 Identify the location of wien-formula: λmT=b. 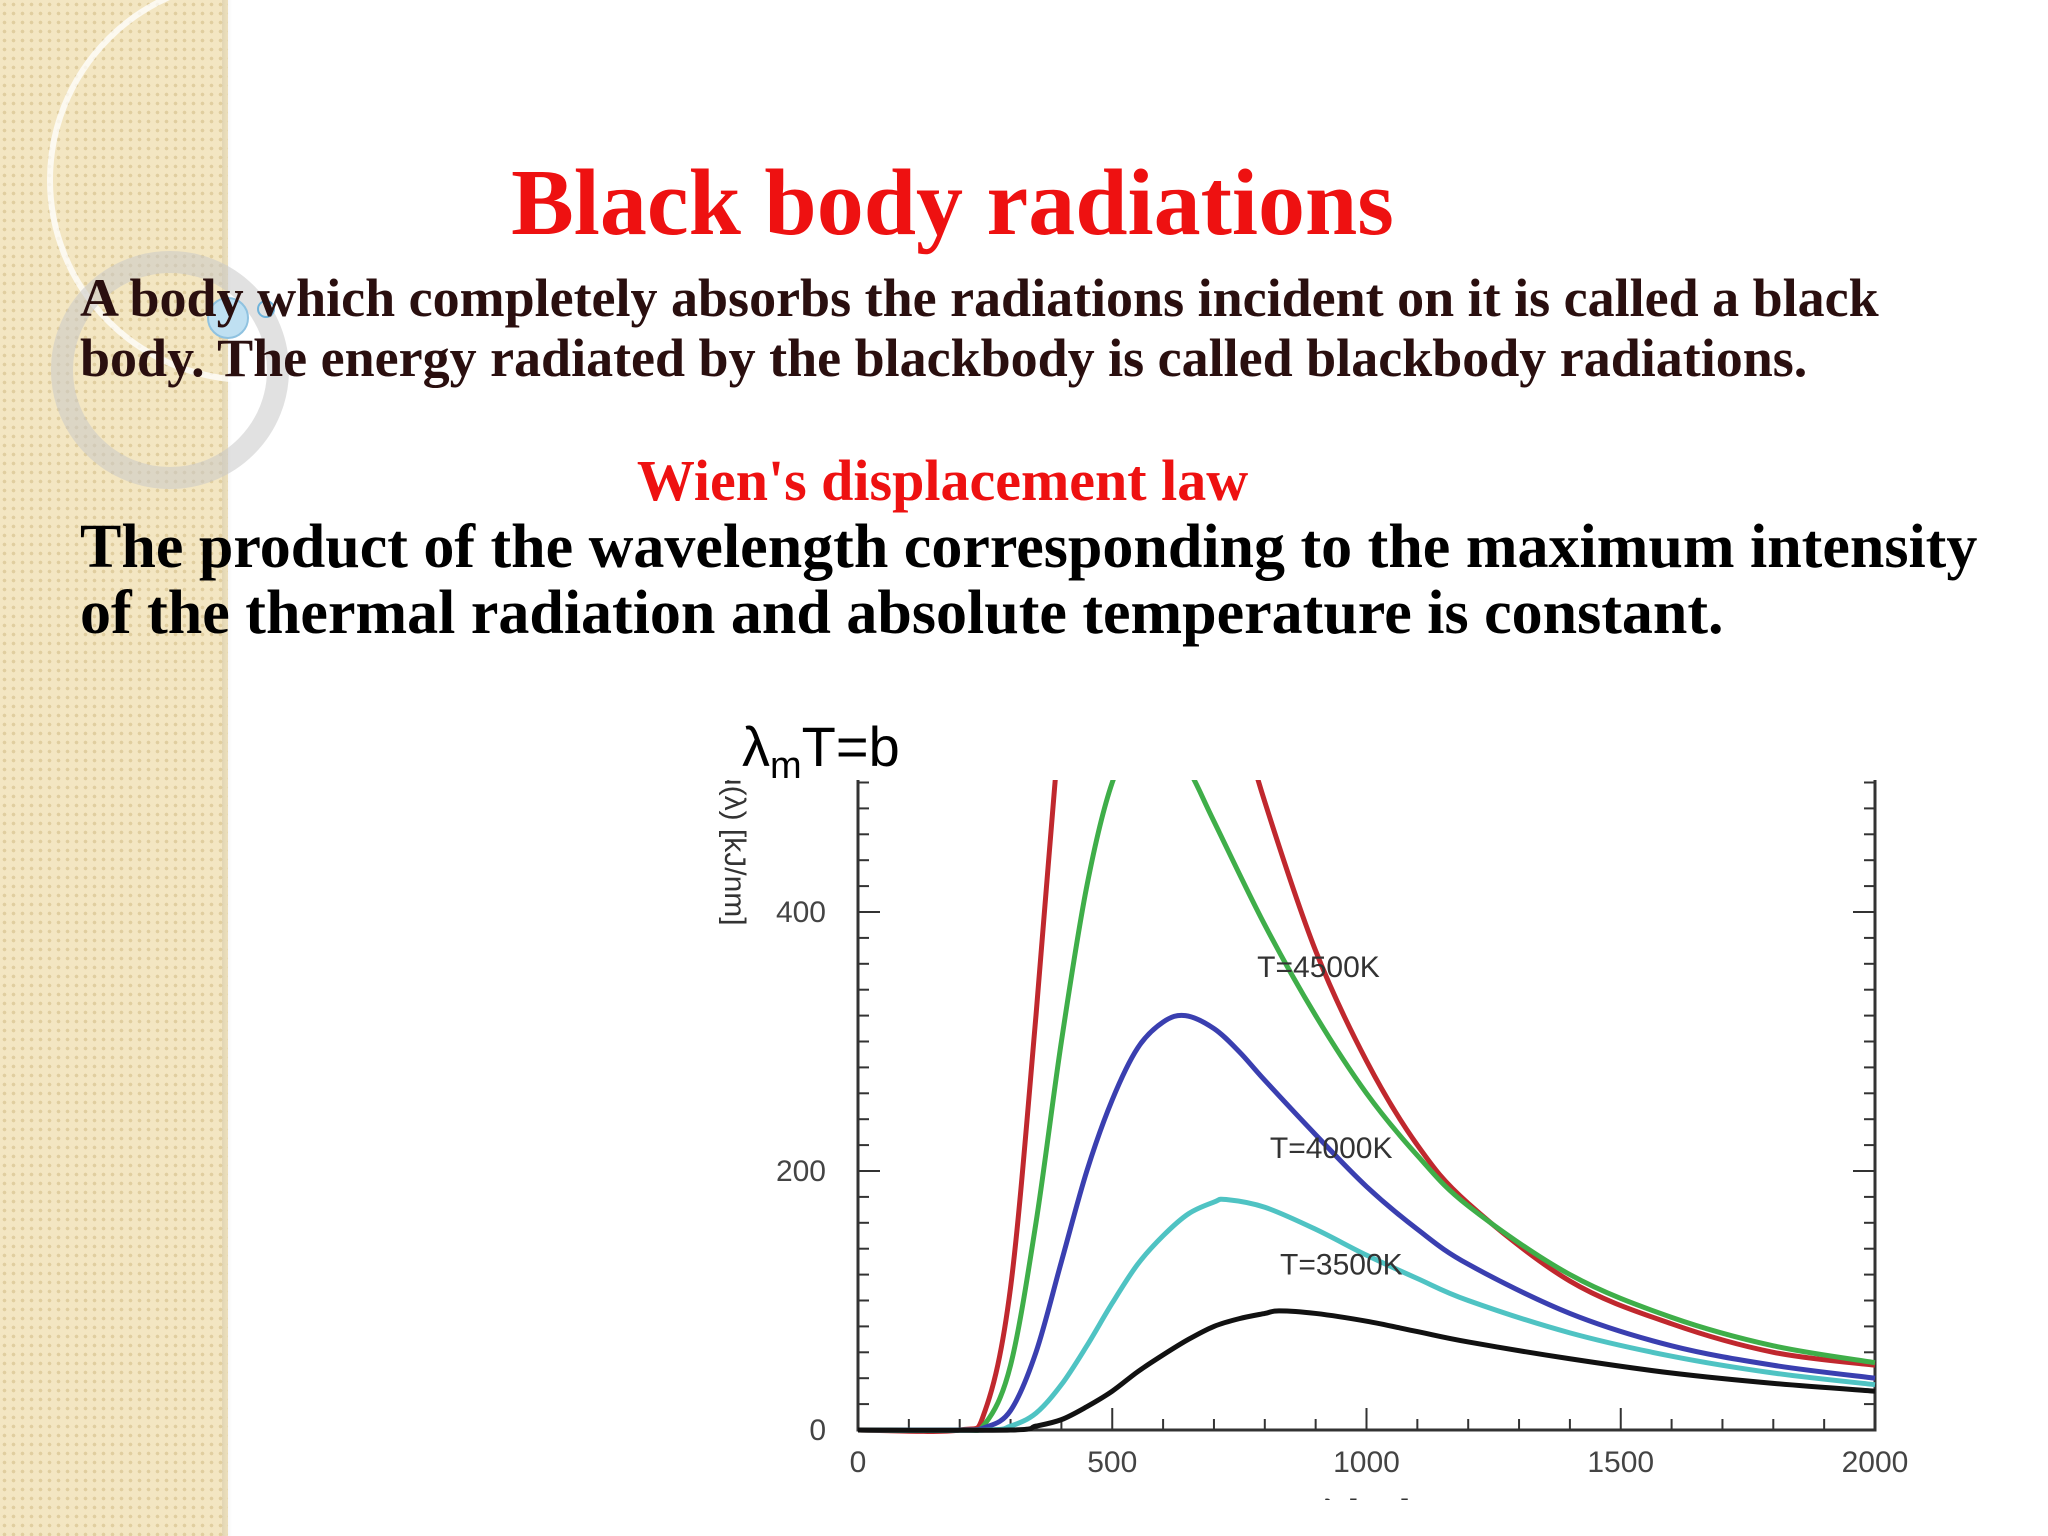
(821, 756).